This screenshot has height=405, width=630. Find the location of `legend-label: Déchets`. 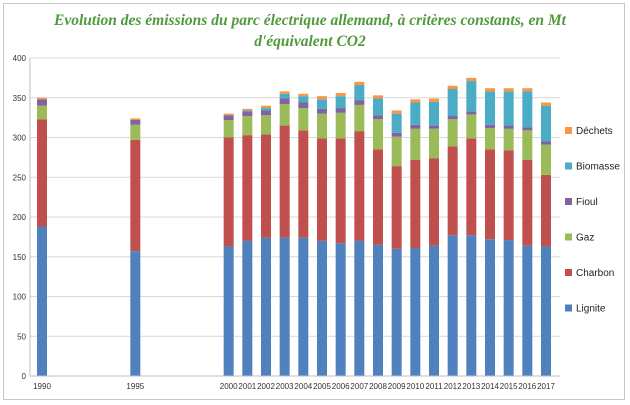

legend-label: Déchets is located at coordinates (594, 131).